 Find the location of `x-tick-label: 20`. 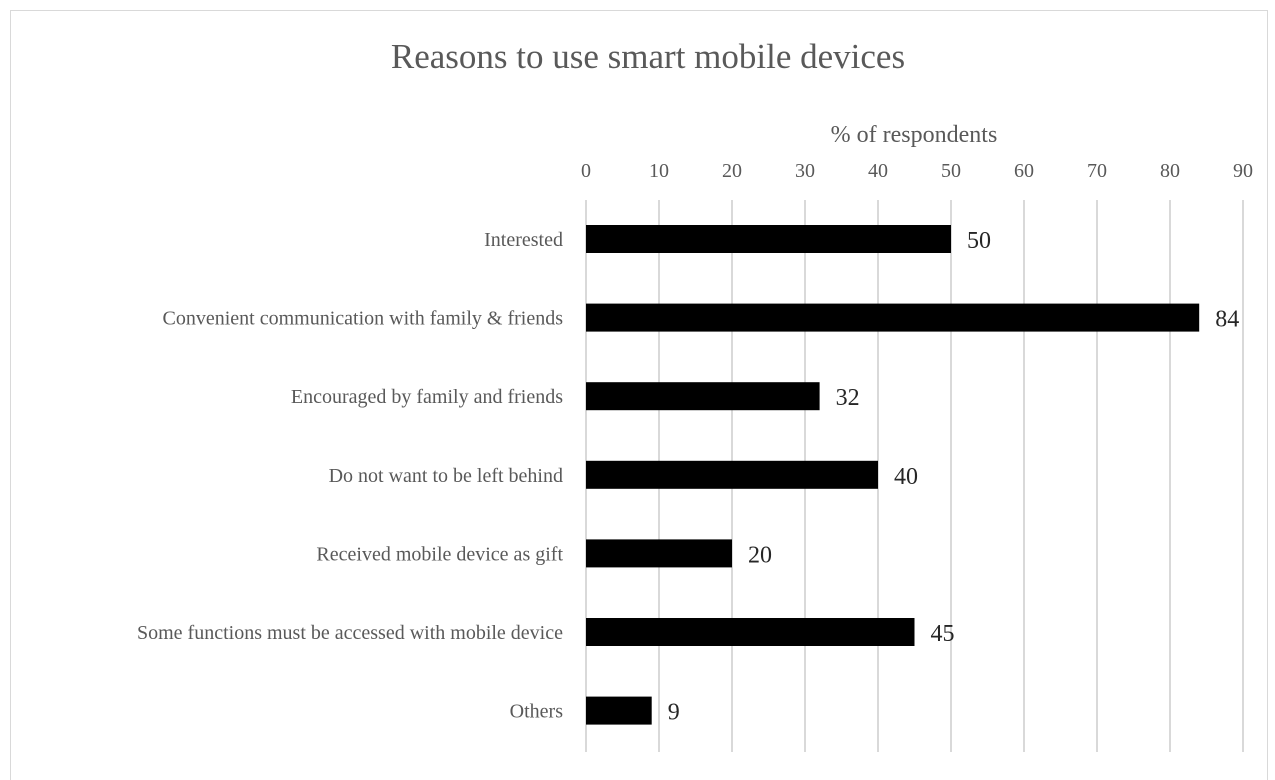

x-tick-label: 20 is located at coordinates (732, 171).